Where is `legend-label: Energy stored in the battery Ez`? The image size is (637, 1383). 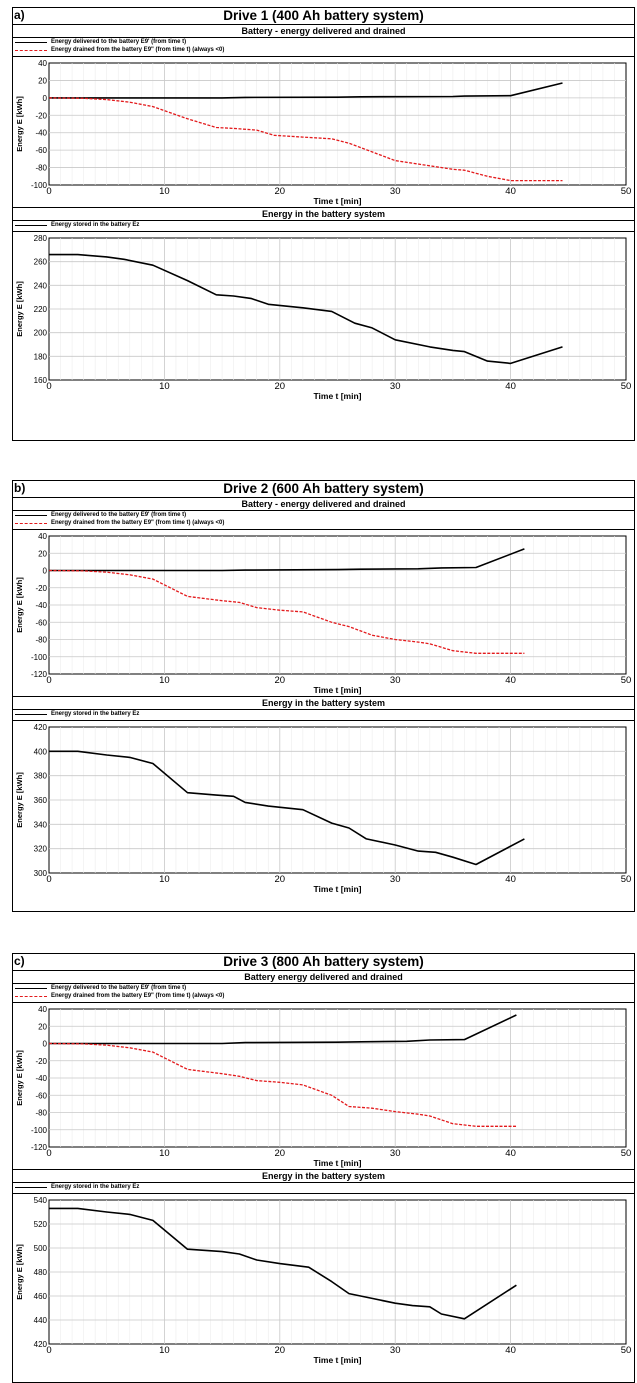
legend-label: Energy stored in the battery Ez is located at coordinates (95, 225).